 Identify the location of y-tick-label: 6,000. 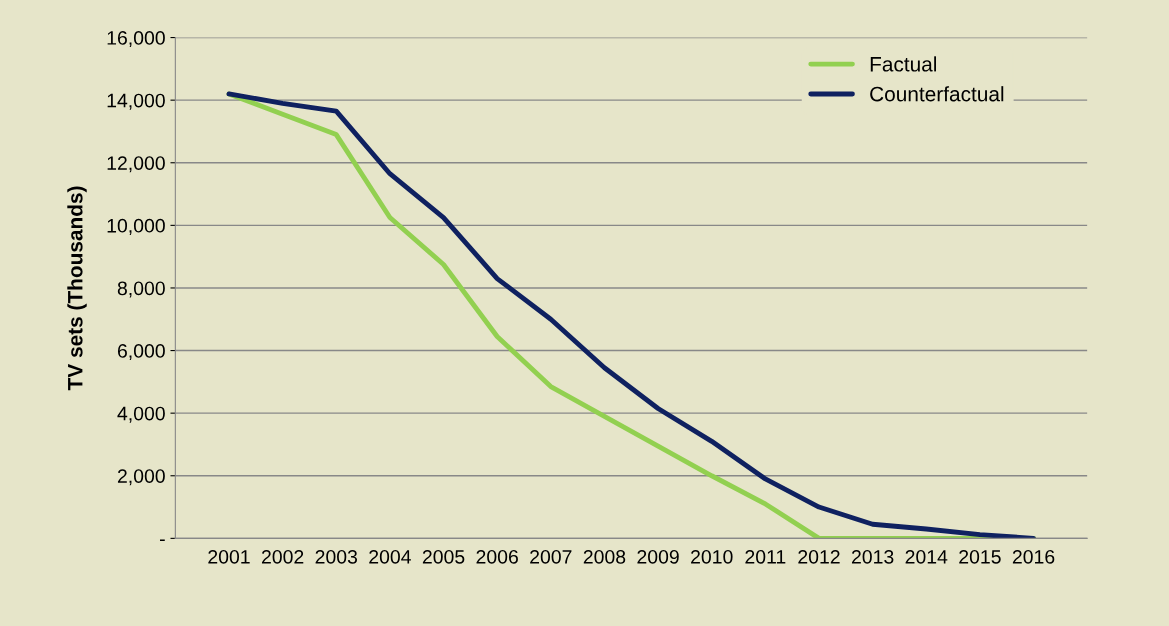
(141, 352).